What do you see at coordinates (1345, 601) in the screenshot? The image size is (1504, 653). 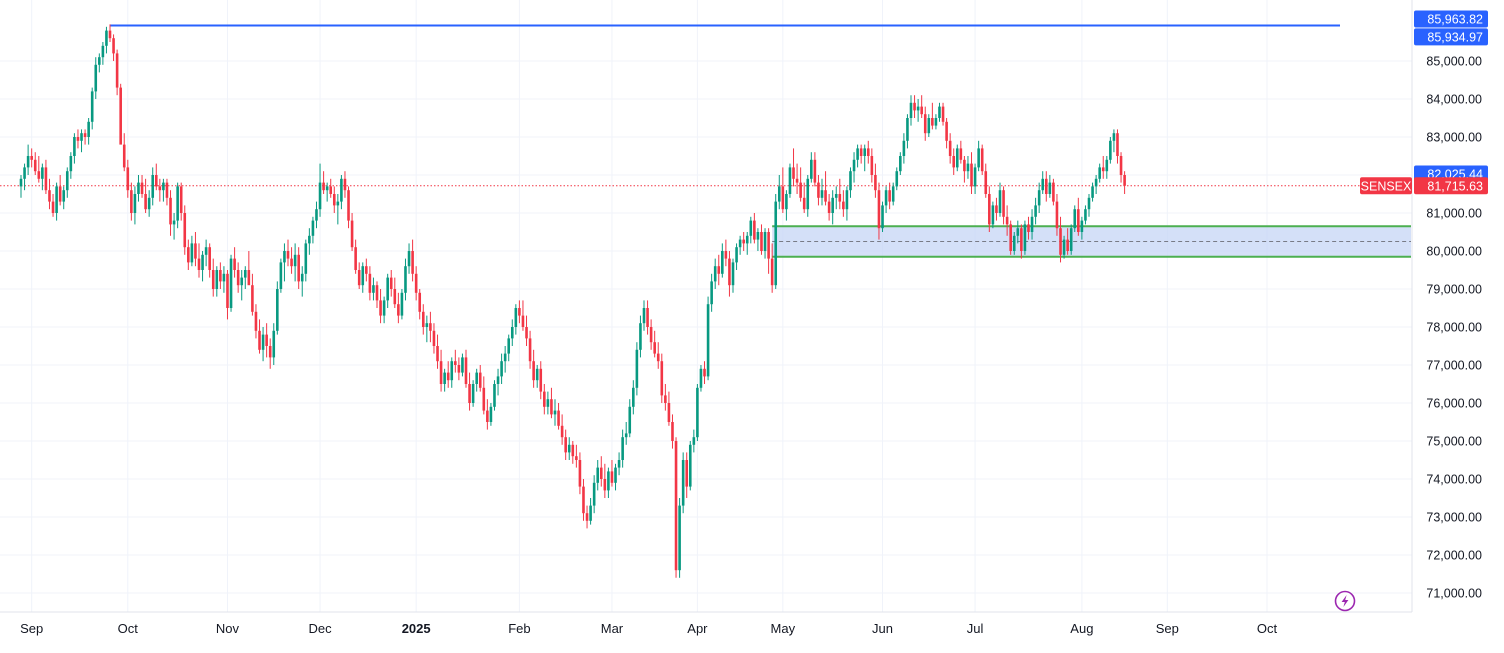 I see `lightning-icon` at bounding box center [1345, 601].